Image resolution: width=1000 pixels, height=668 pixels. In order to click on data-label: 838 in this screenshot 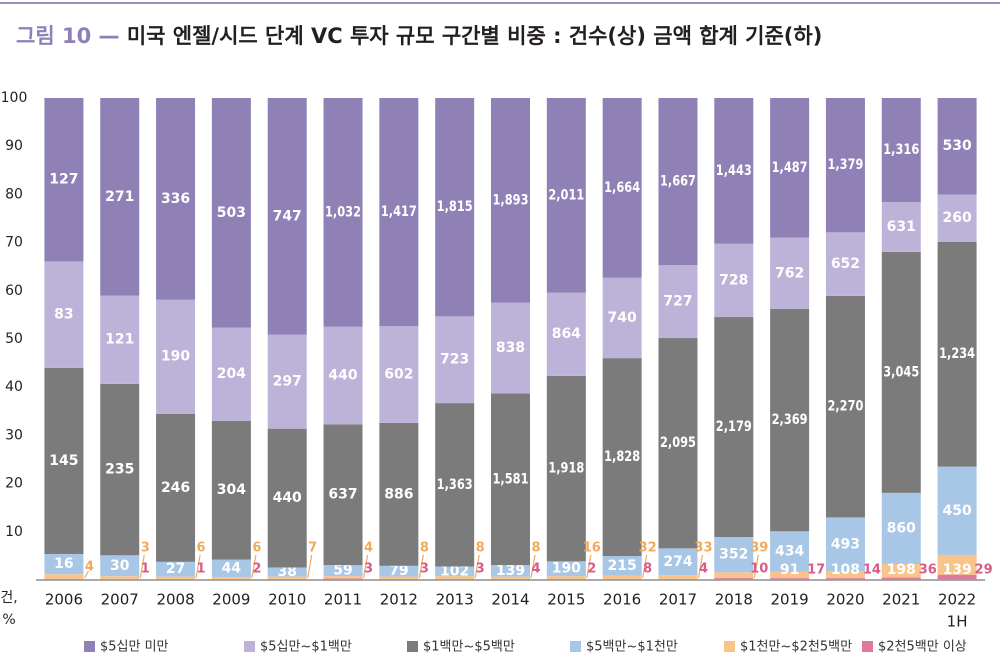, I will do `click(510, 348)`.